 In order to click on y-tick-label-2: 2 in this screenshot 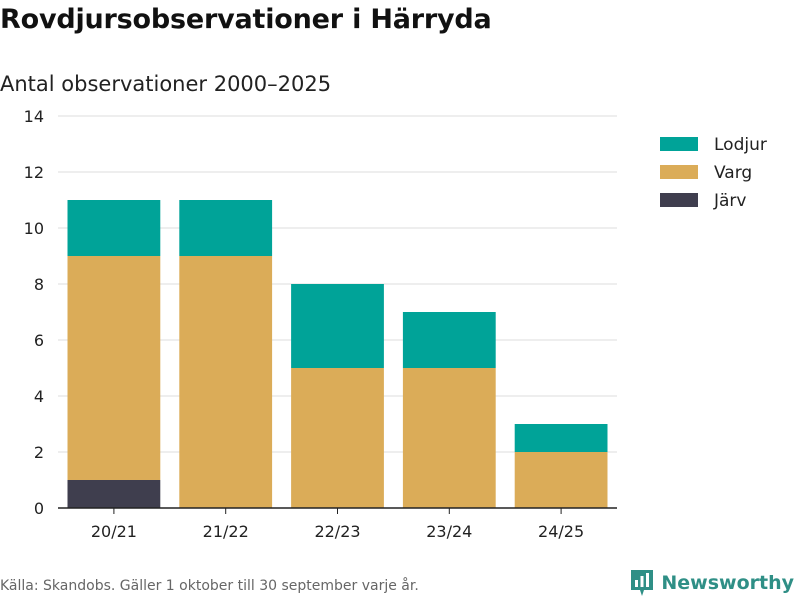, I will do `click(39, 452)`.